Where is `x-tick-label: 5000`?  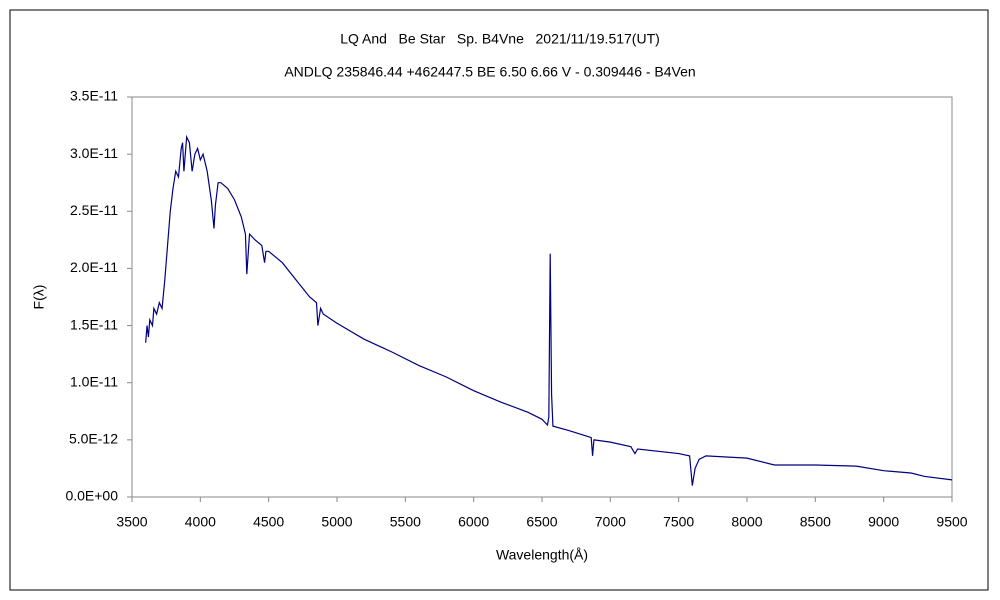 x-tick-label: 5000 is located at coordinates (336, 522).